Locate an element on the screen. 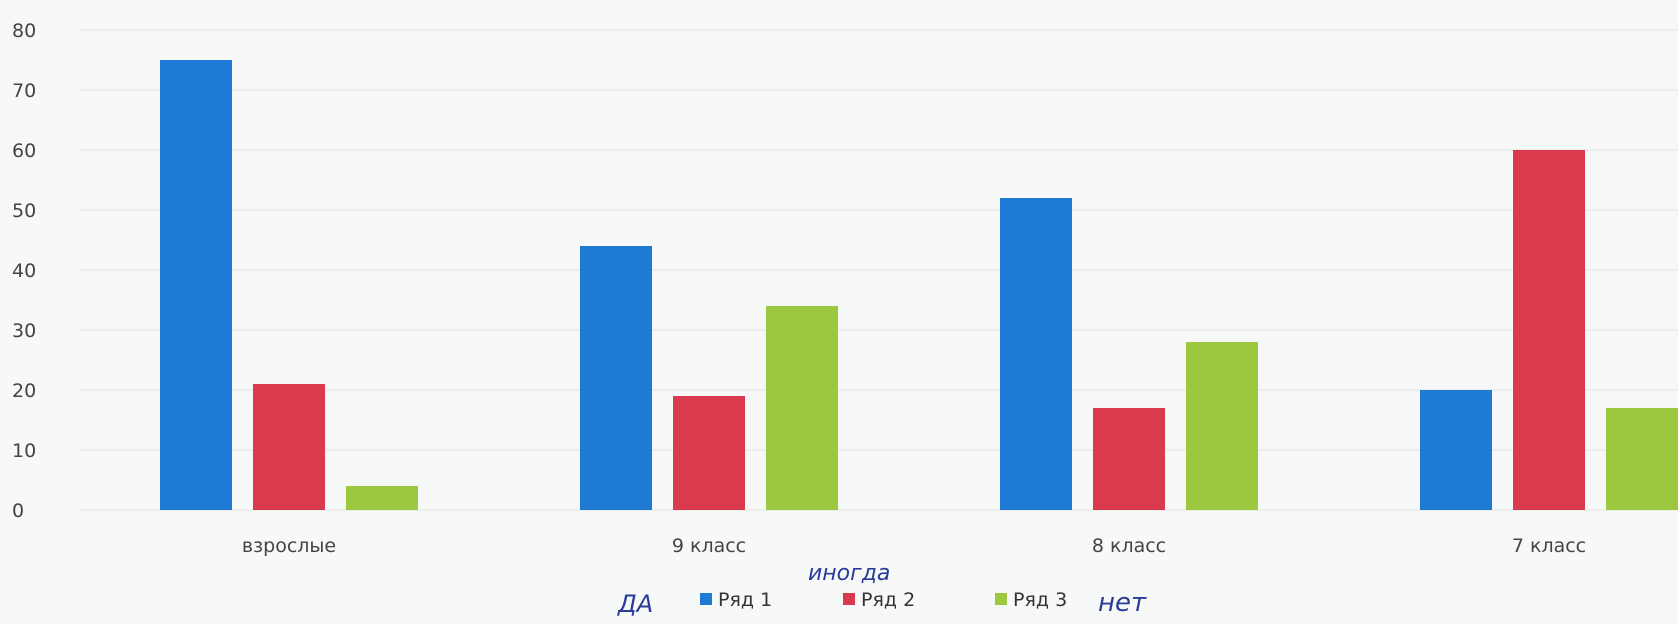  y-tick-label: 10 is located at coordinates (24, 451).